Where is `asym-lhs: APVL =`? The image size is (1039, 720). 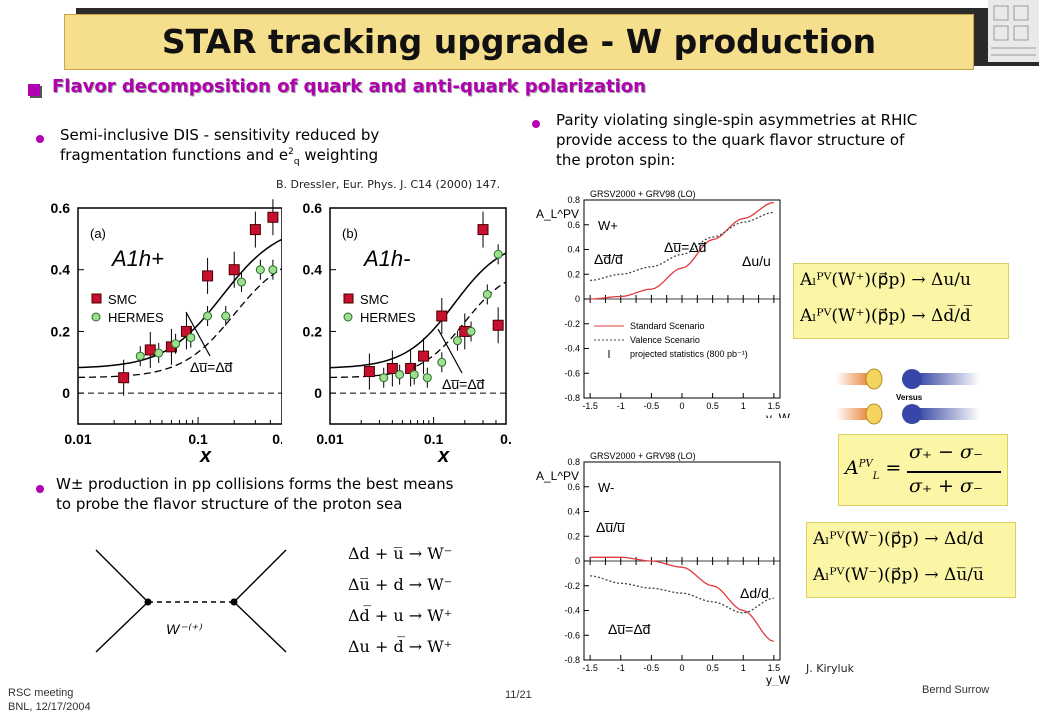
asym-lhs: APVL = is located at coordinates (873, 469).